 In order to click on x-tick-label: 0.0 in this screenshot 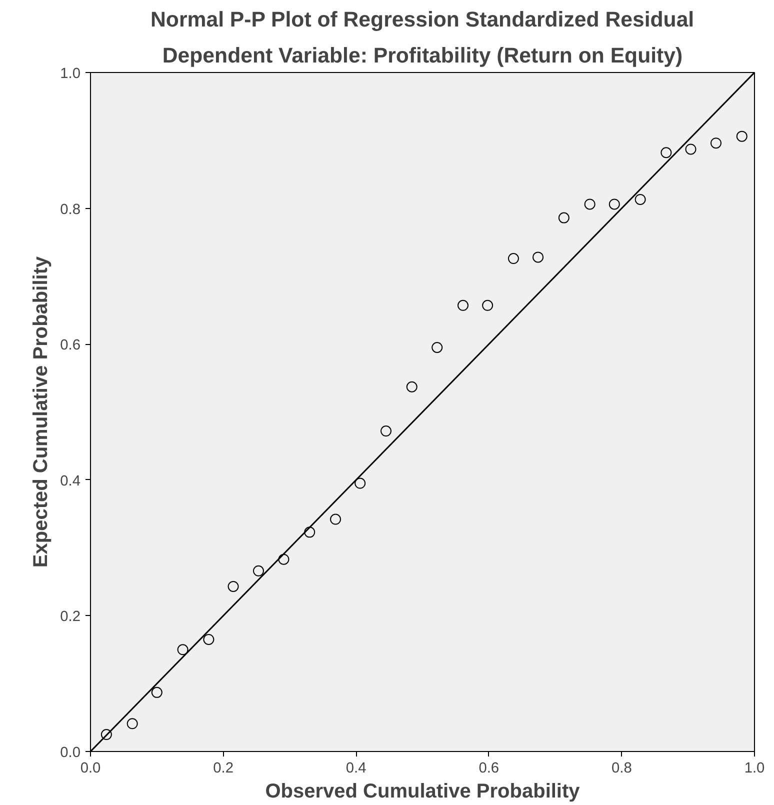, I will do `click(90, 768)`.